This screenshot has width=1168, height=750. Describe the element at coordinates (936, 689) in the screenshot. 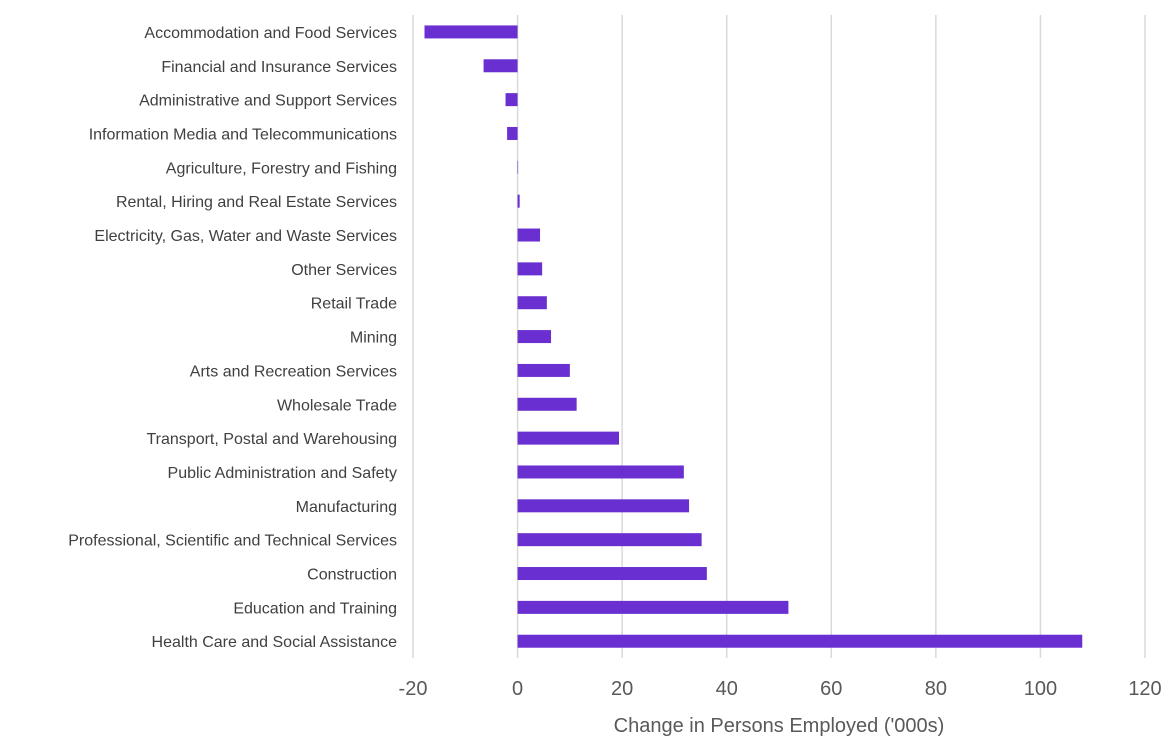

I see `x-tick-label: 80` at that location.